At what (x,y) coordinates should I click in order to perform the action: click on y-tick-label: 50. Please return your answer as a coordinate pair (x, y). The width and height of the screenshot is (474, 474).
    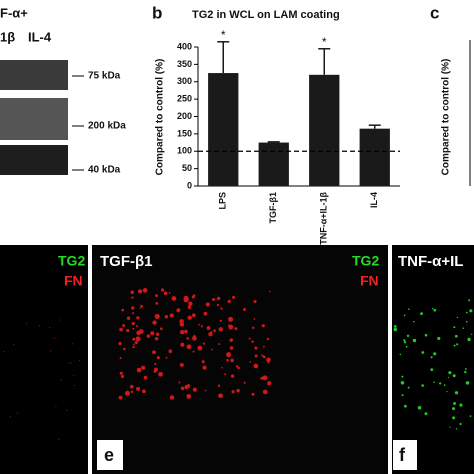
    Looking at the image, I should click on (187, 168).